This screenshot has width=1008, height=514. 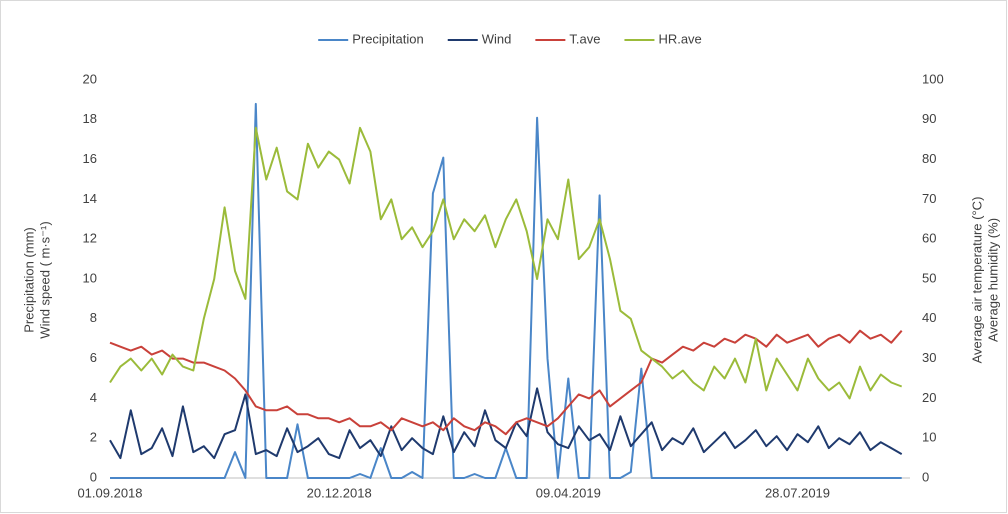 What do you see at coordinates (90, 118) in the screenshot?
I see `y-tick-label: 18` at bounding box center [90, 118].